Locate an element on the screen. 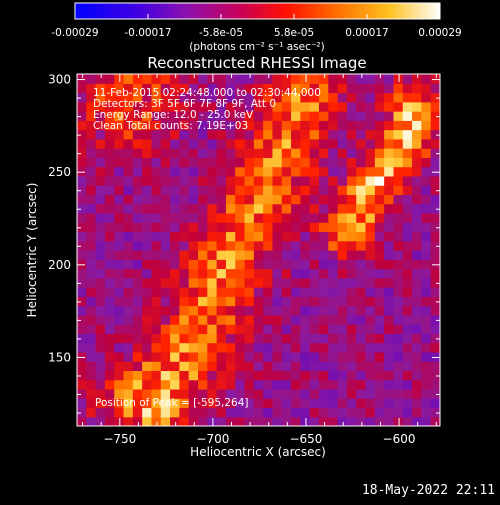 The height and width of the screenshot is (505, 500). timestamp: 18-May-2022 22:11 is located at coordinates (428, 490).